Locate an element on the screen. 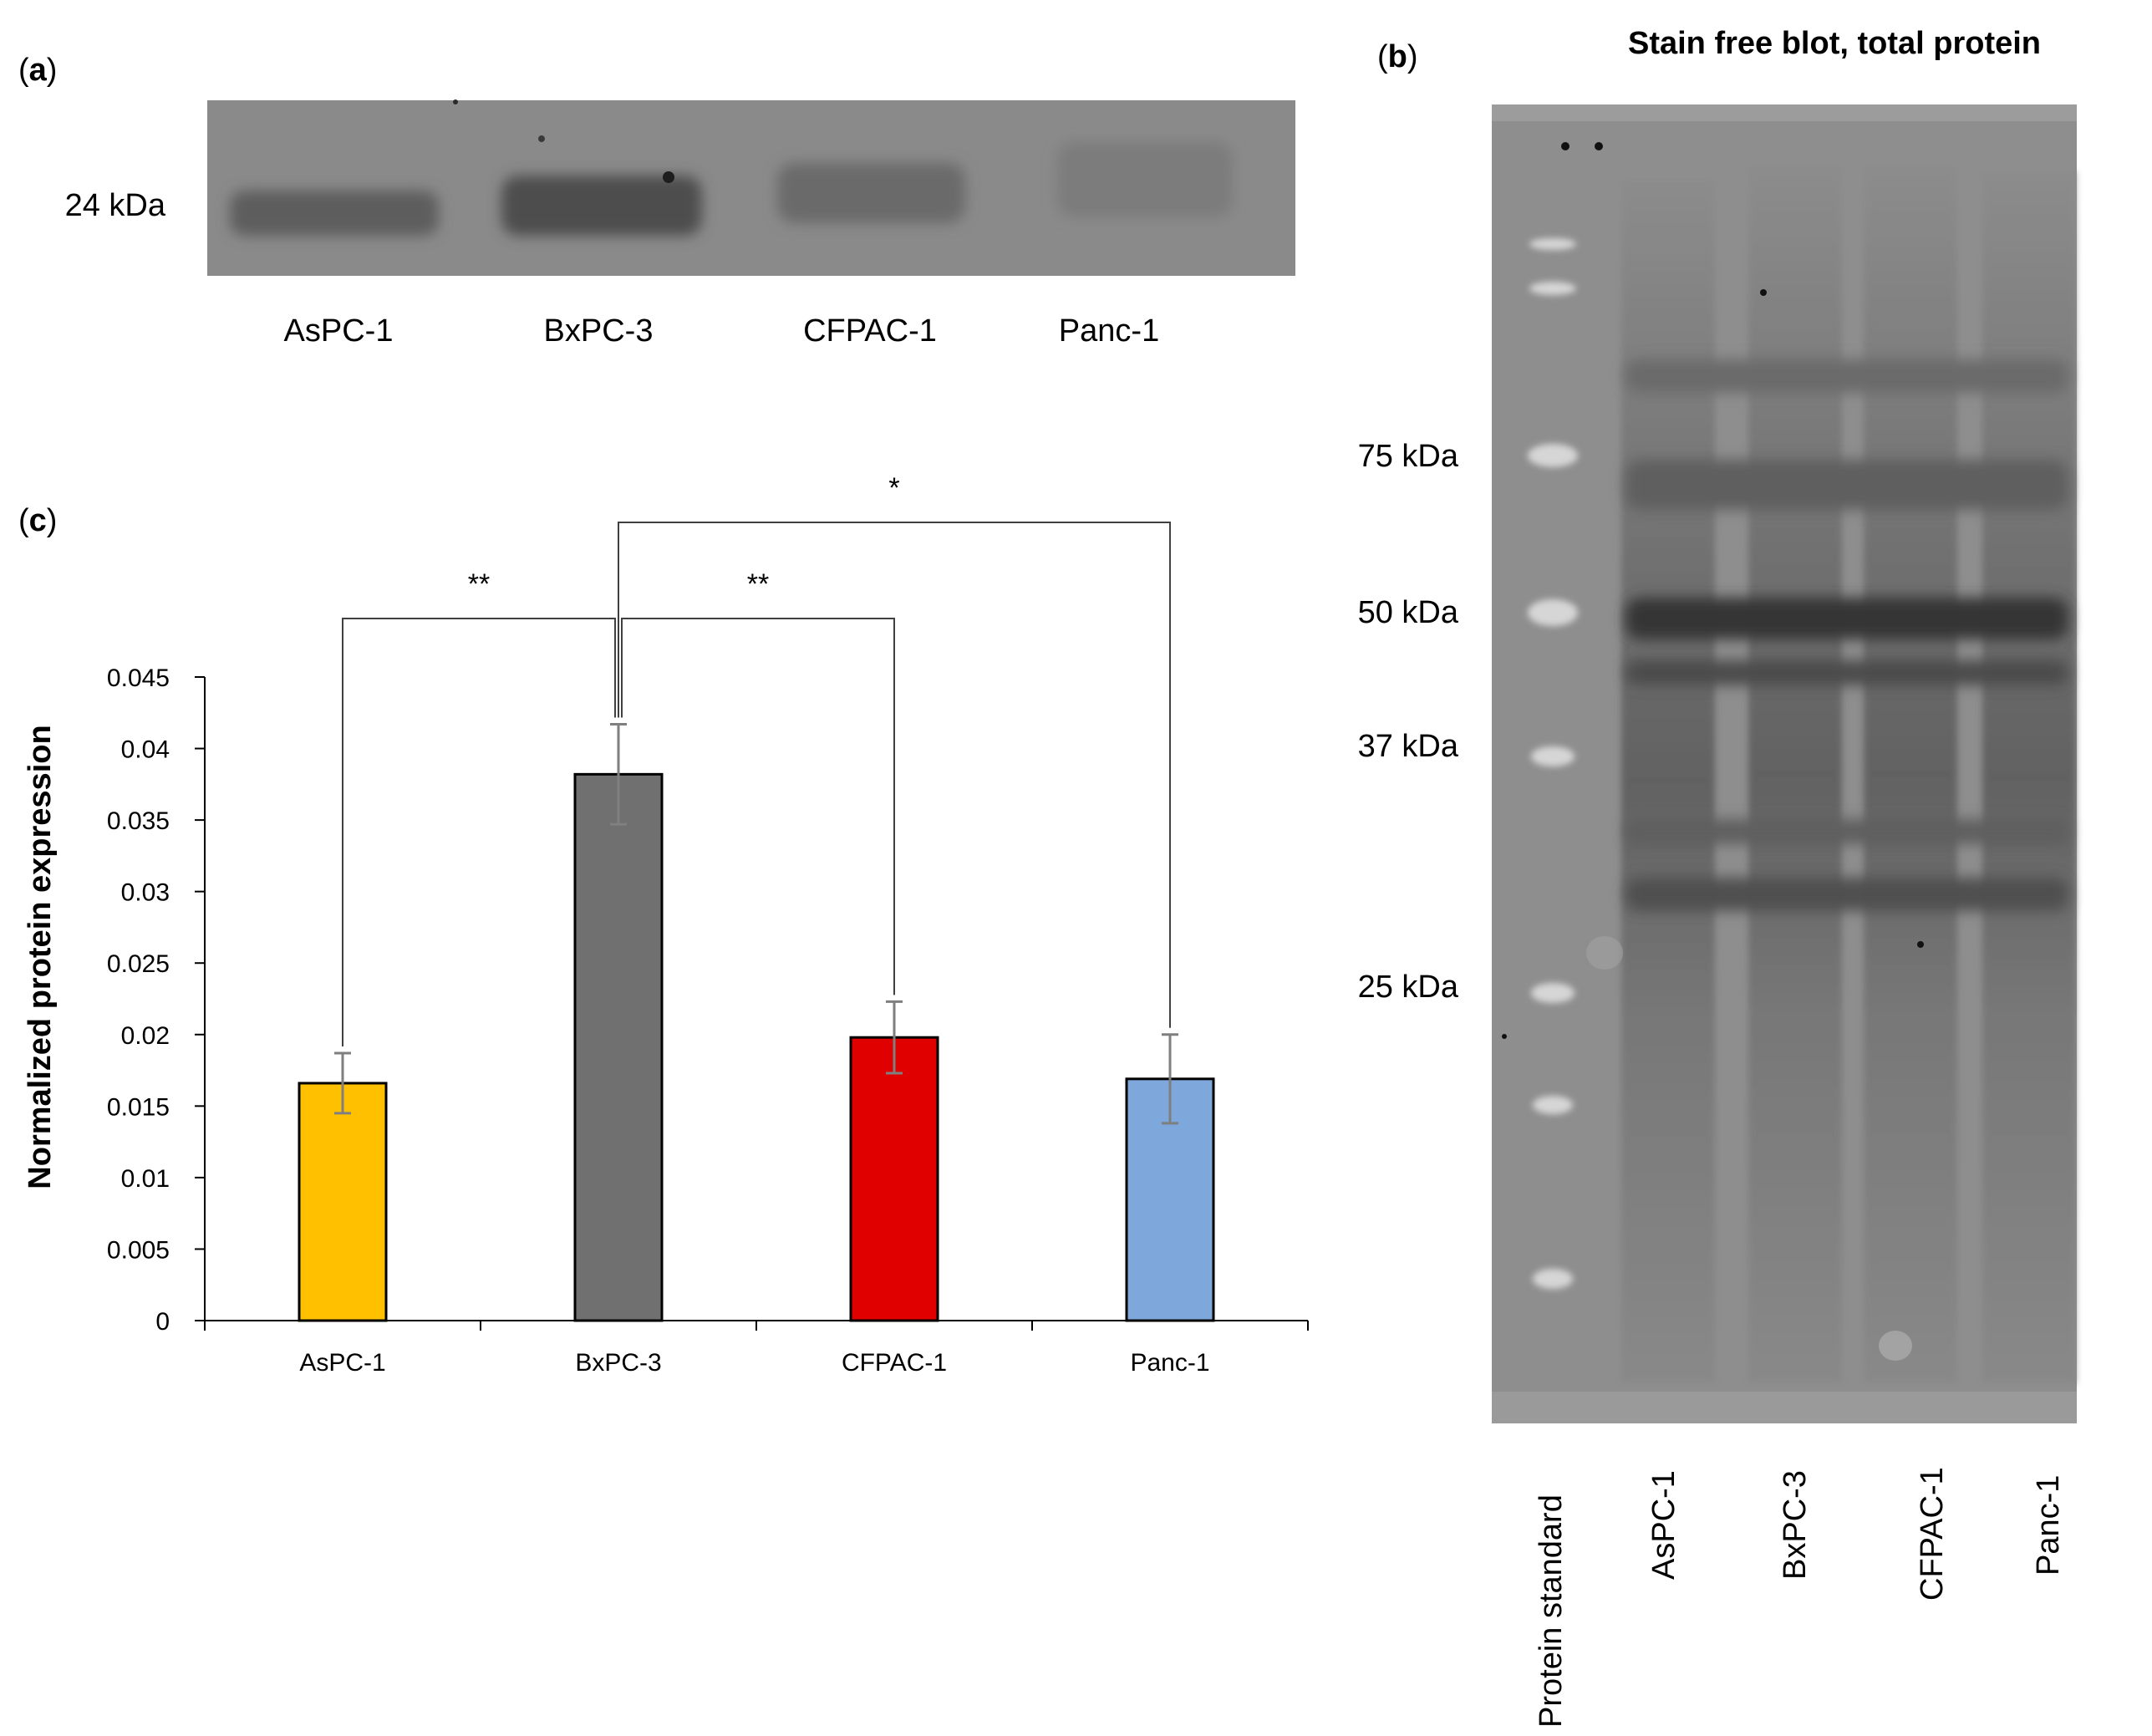 The image size is (2152, 1736). y-tick-label: 0.04 is located at coordinates (146, 750).